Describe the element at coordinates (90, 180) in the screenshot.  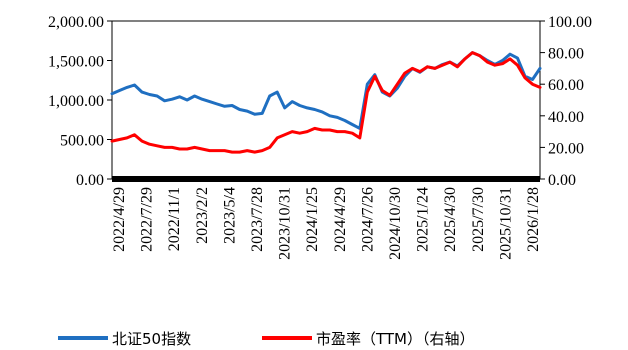
I see `left-tick-label: 0.00` at that location.